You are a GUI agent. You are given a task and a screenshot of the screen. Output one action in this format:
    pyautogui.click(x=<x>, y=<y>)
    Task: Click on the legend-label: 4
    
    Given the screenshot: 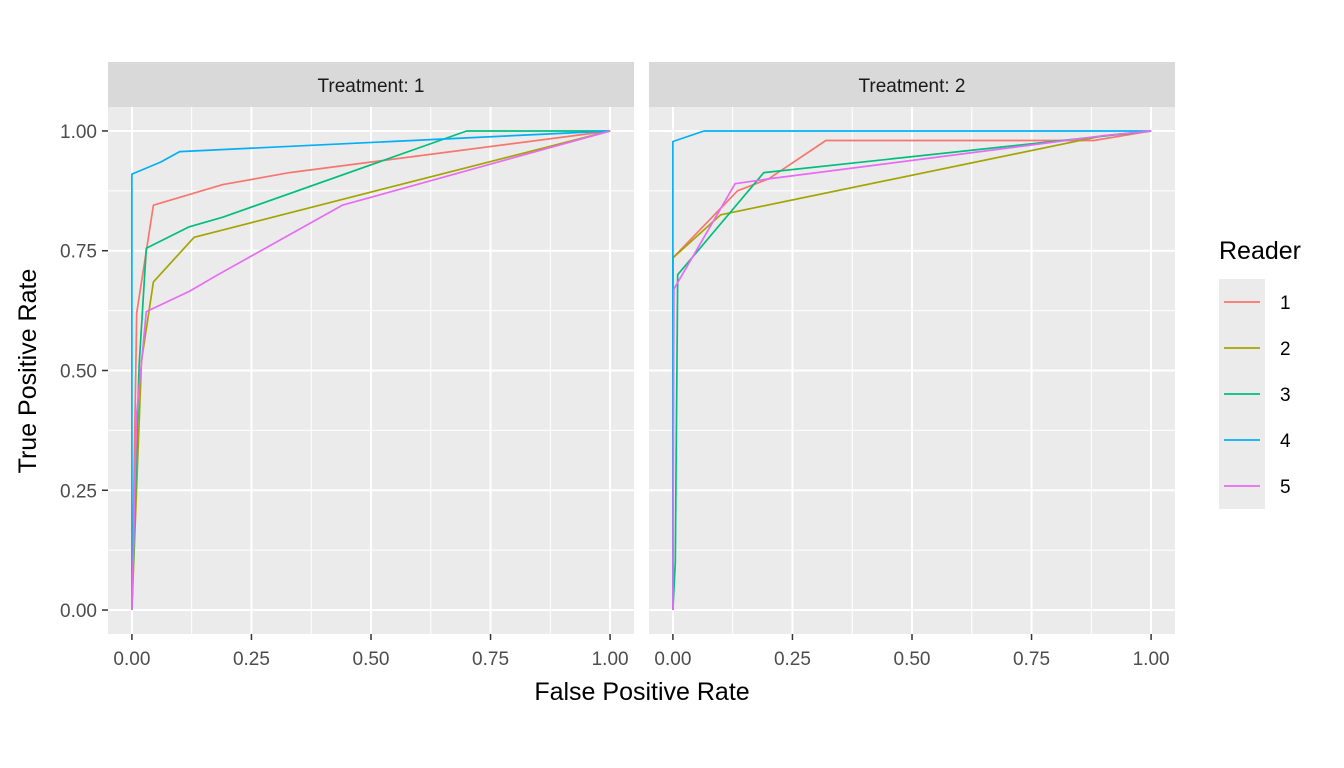 What is the action you would take?
    pyautogui.click(x=1285, y=441)
    